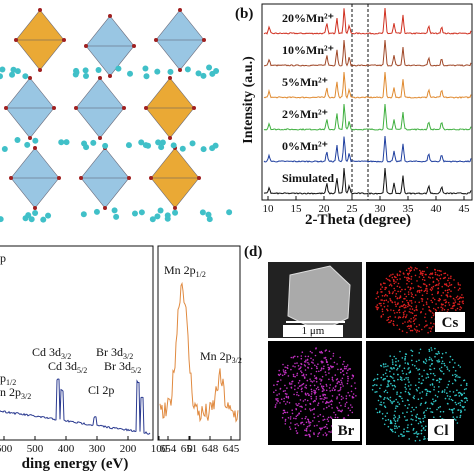  I want to click on peak-label: Cl 2p, so click(101, 390).